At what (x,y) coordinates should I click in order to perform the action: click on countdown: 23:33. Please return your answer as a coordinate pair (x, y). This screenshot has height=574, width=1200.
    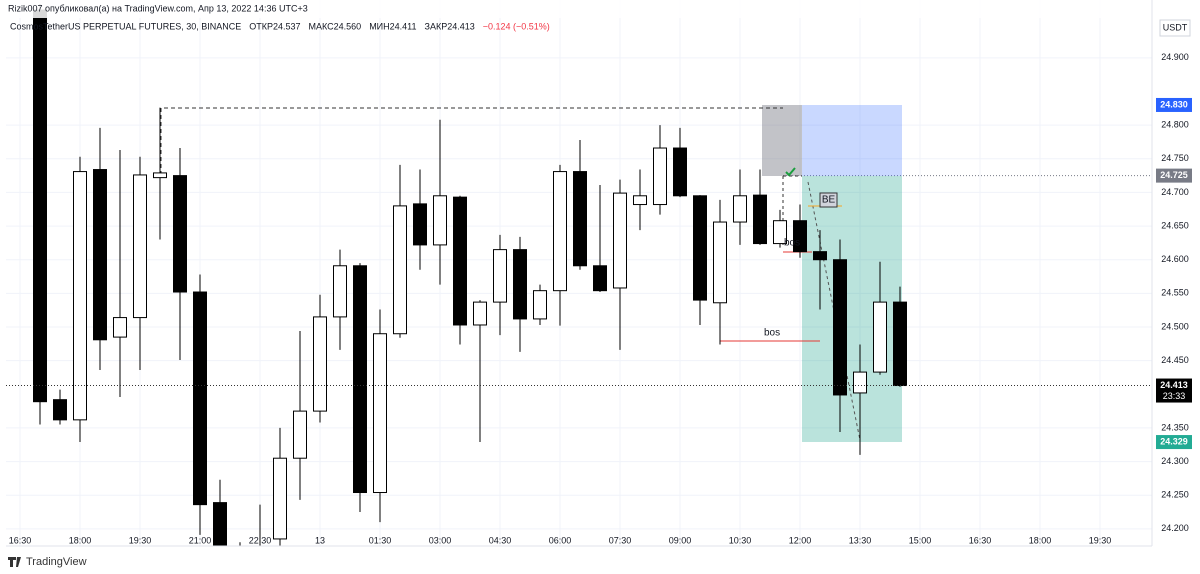
    Looking at the image, I should click on (1174, 396).